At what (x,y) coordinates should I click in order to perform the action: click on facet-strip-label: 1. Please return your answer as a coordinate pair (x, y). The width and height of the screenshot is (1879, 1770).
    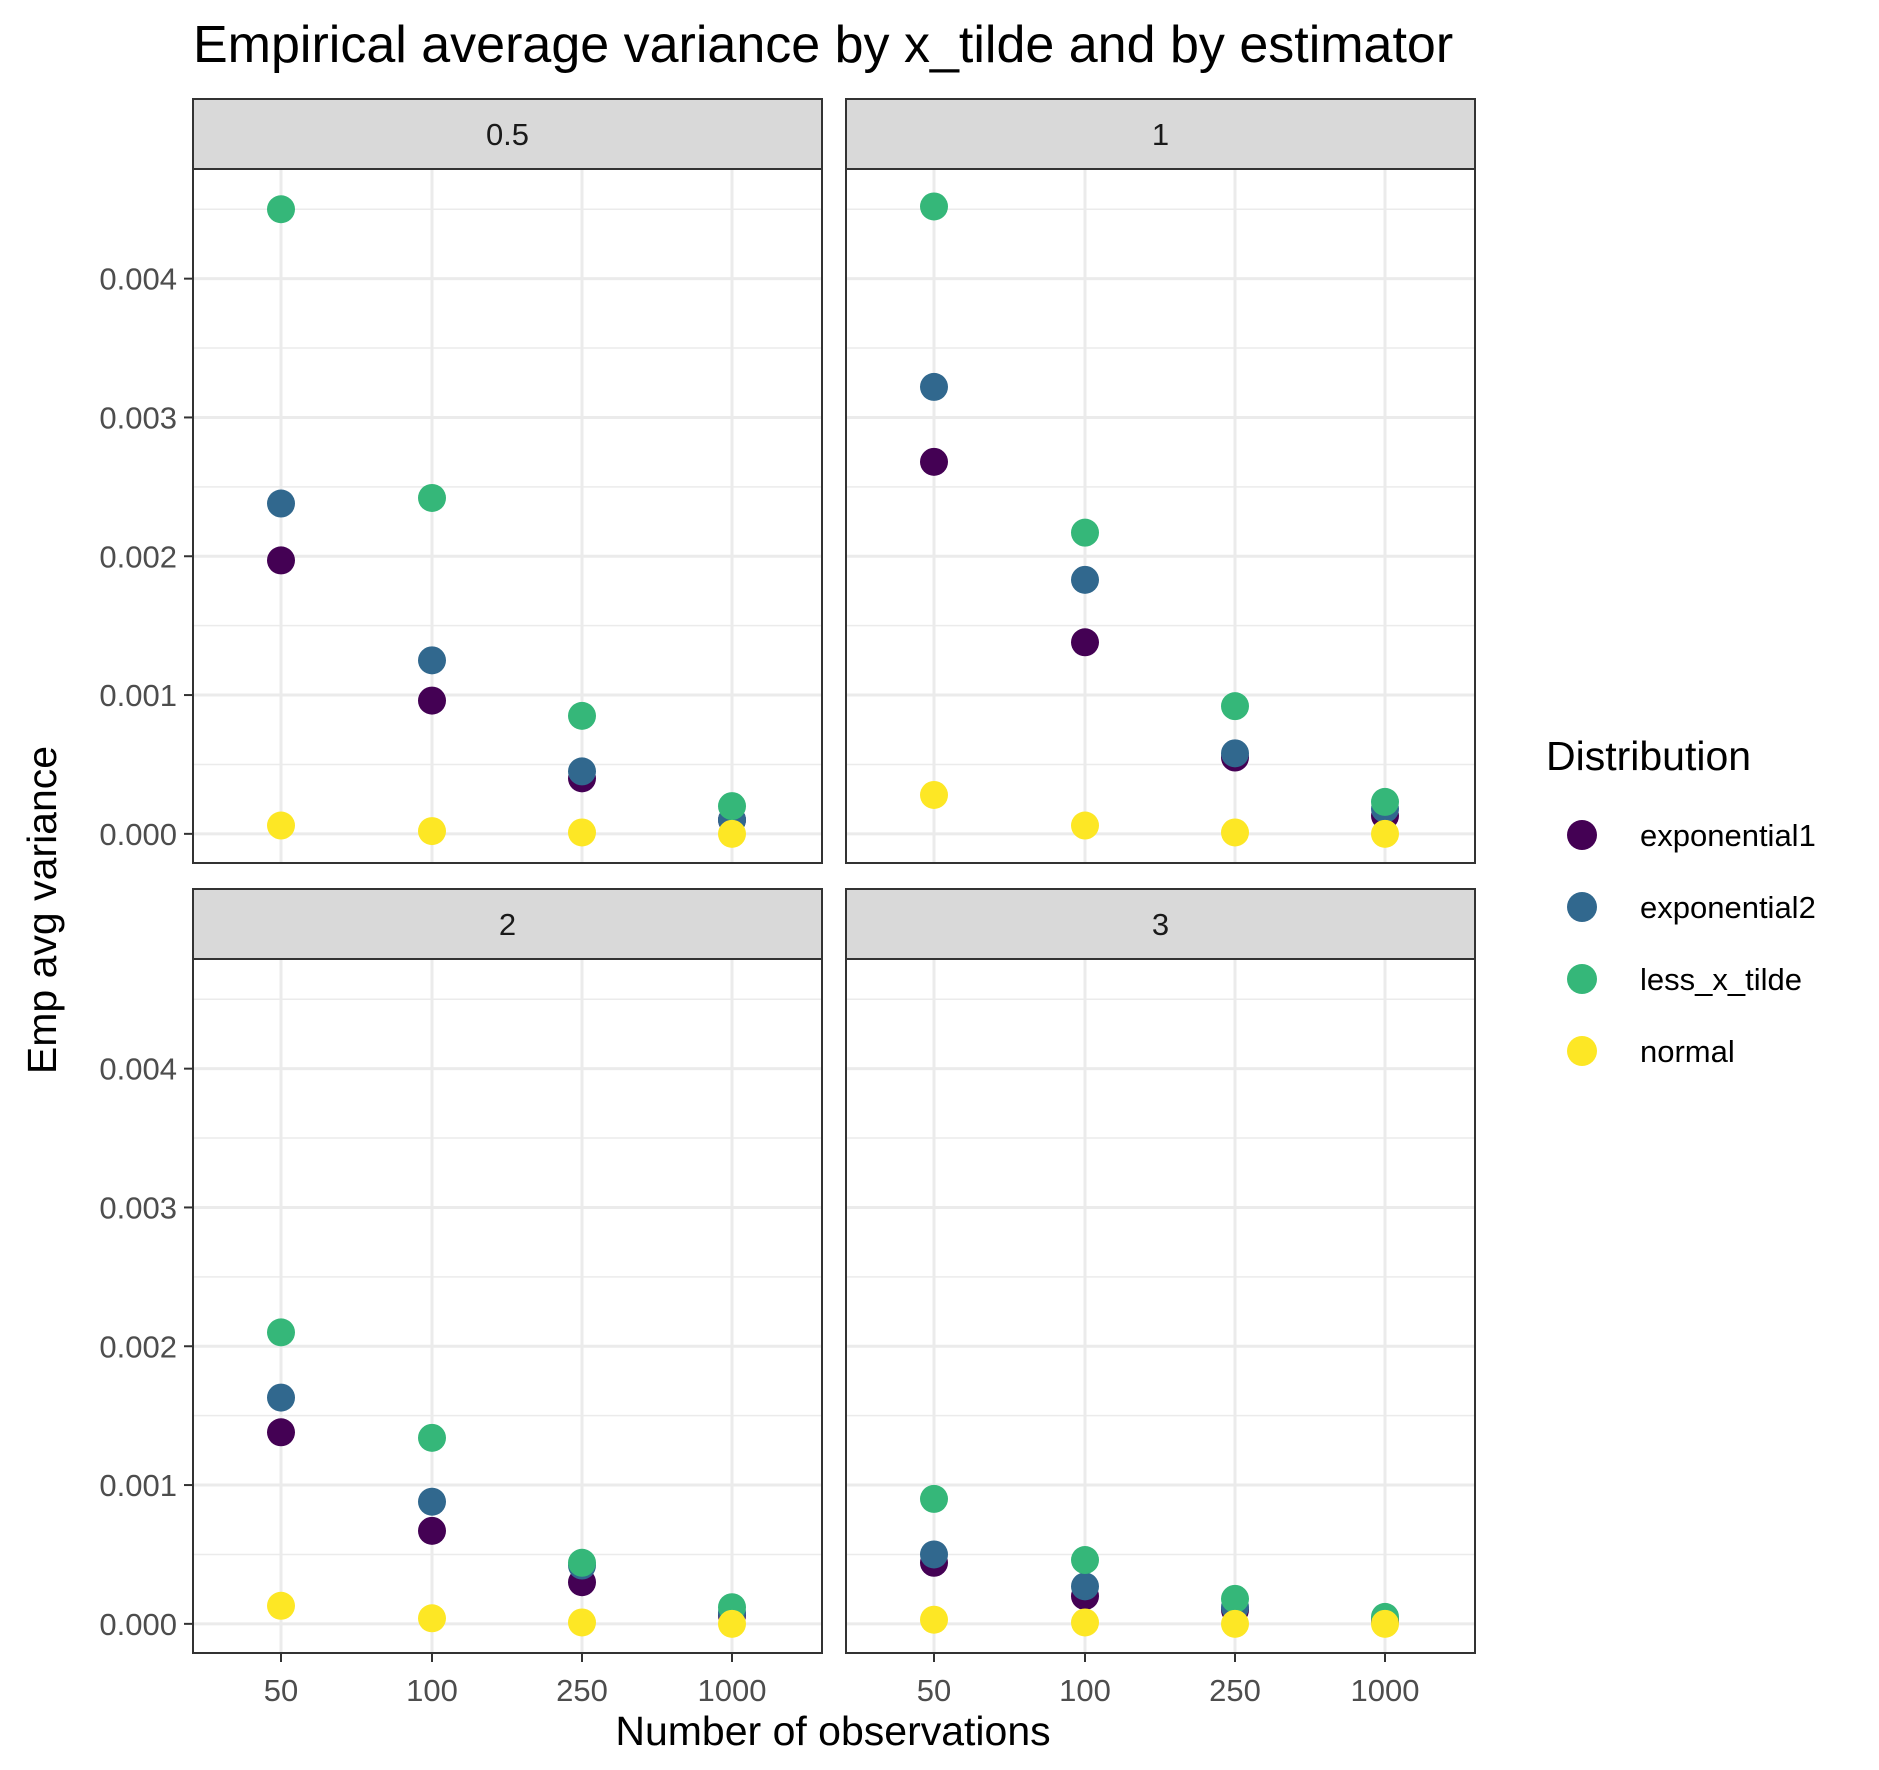
    Looking at the image, I should click on (1160, 134).